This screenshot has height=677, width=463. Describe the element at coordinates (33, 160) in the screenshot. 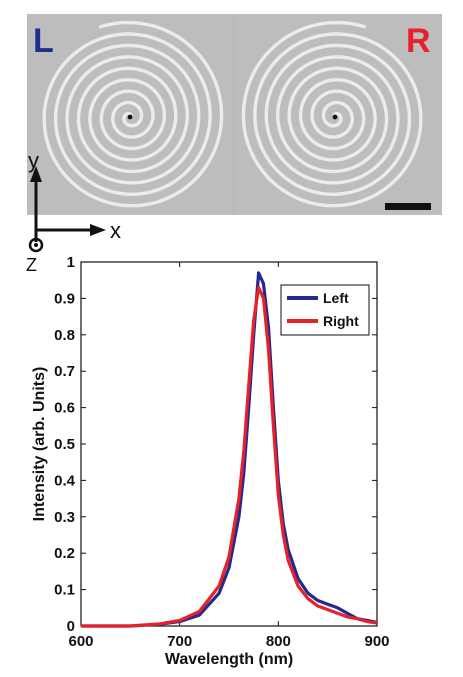

I see `y-axis-label: y` at that location.